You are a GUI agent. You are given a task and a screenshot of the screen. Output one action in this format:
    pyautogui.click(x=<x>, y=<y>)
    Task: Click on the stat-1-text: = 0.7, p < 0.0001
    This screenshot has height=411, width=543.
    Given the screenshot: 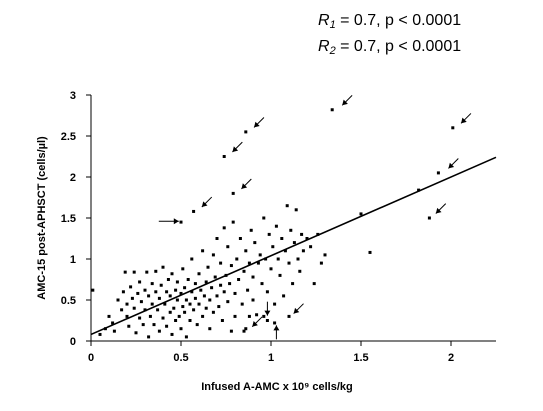 What is the action you would take?
    pyautogui.click(x=398, y=20)
    